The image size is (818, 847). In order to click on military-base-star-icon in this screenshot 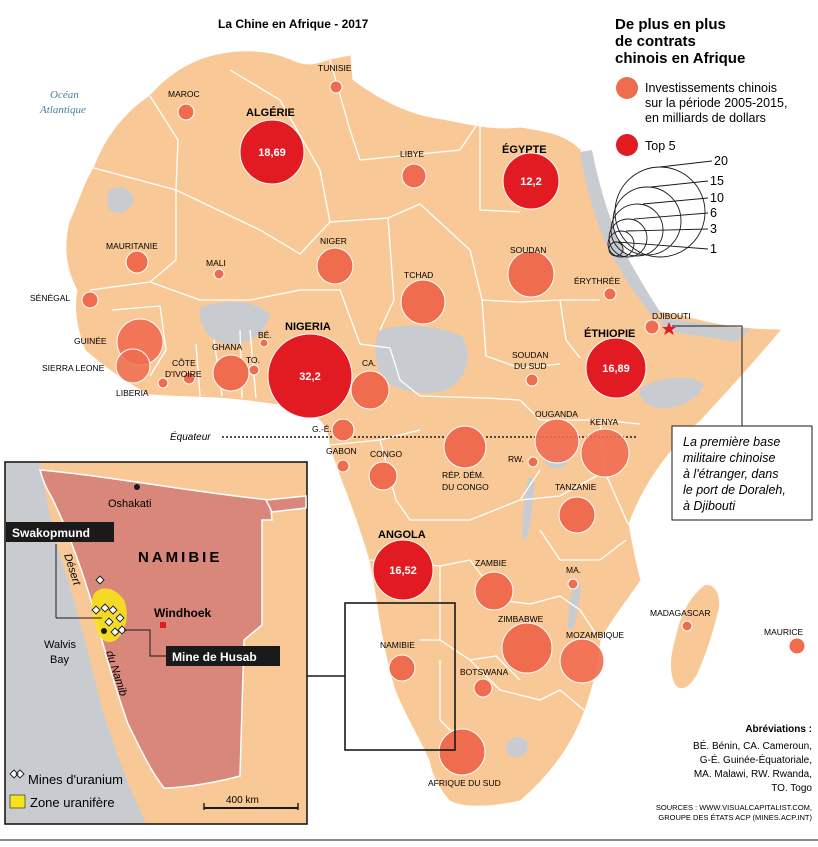, I will do `click(669, 328)`.